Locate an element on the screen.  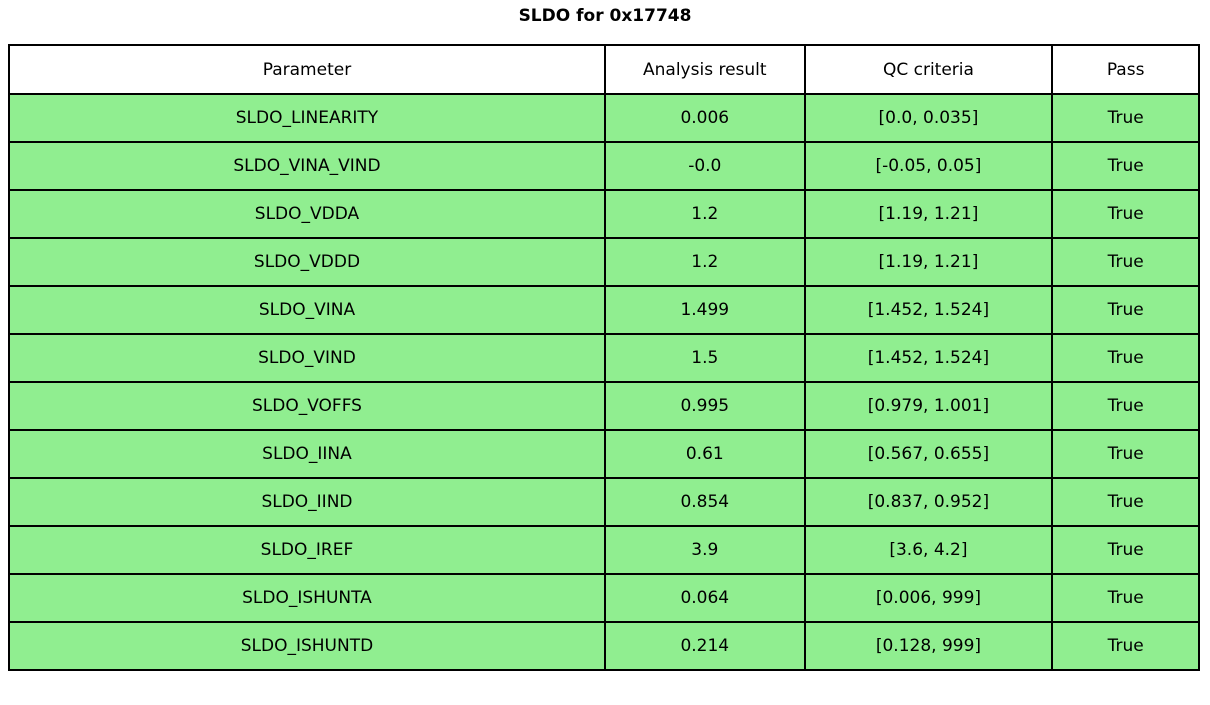
cell-parameter: SLDO_IINA is located at coordinates (307, 454).